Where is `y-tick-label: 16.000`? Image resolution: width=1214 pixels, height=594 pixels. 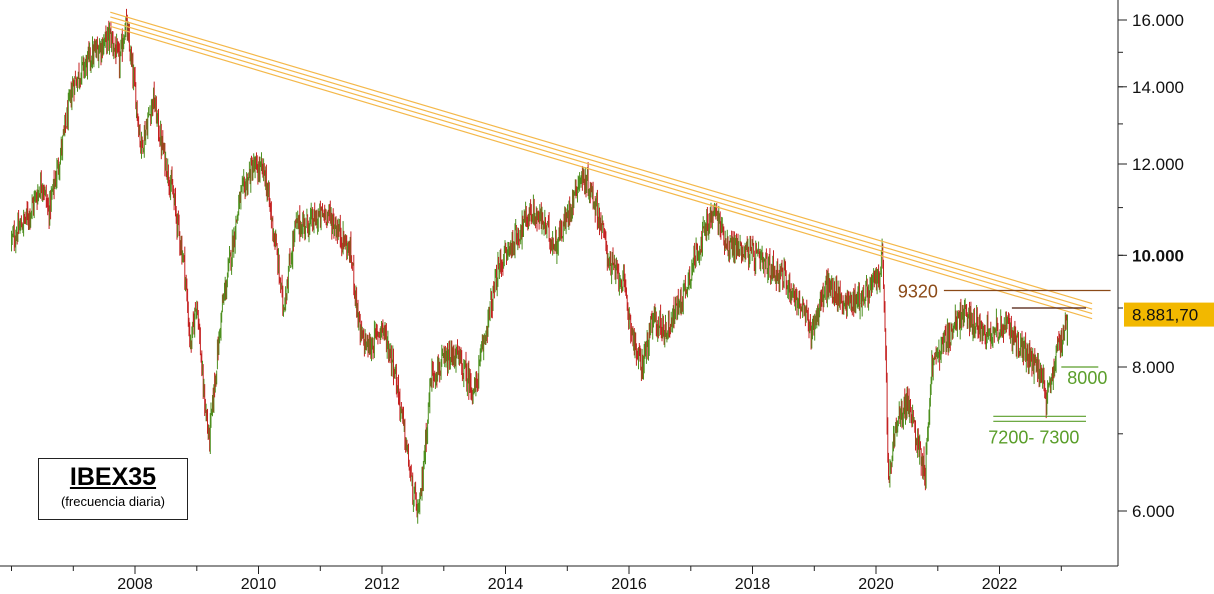 y-tick-label: 16.000 is located at coordinates (1158, 20).